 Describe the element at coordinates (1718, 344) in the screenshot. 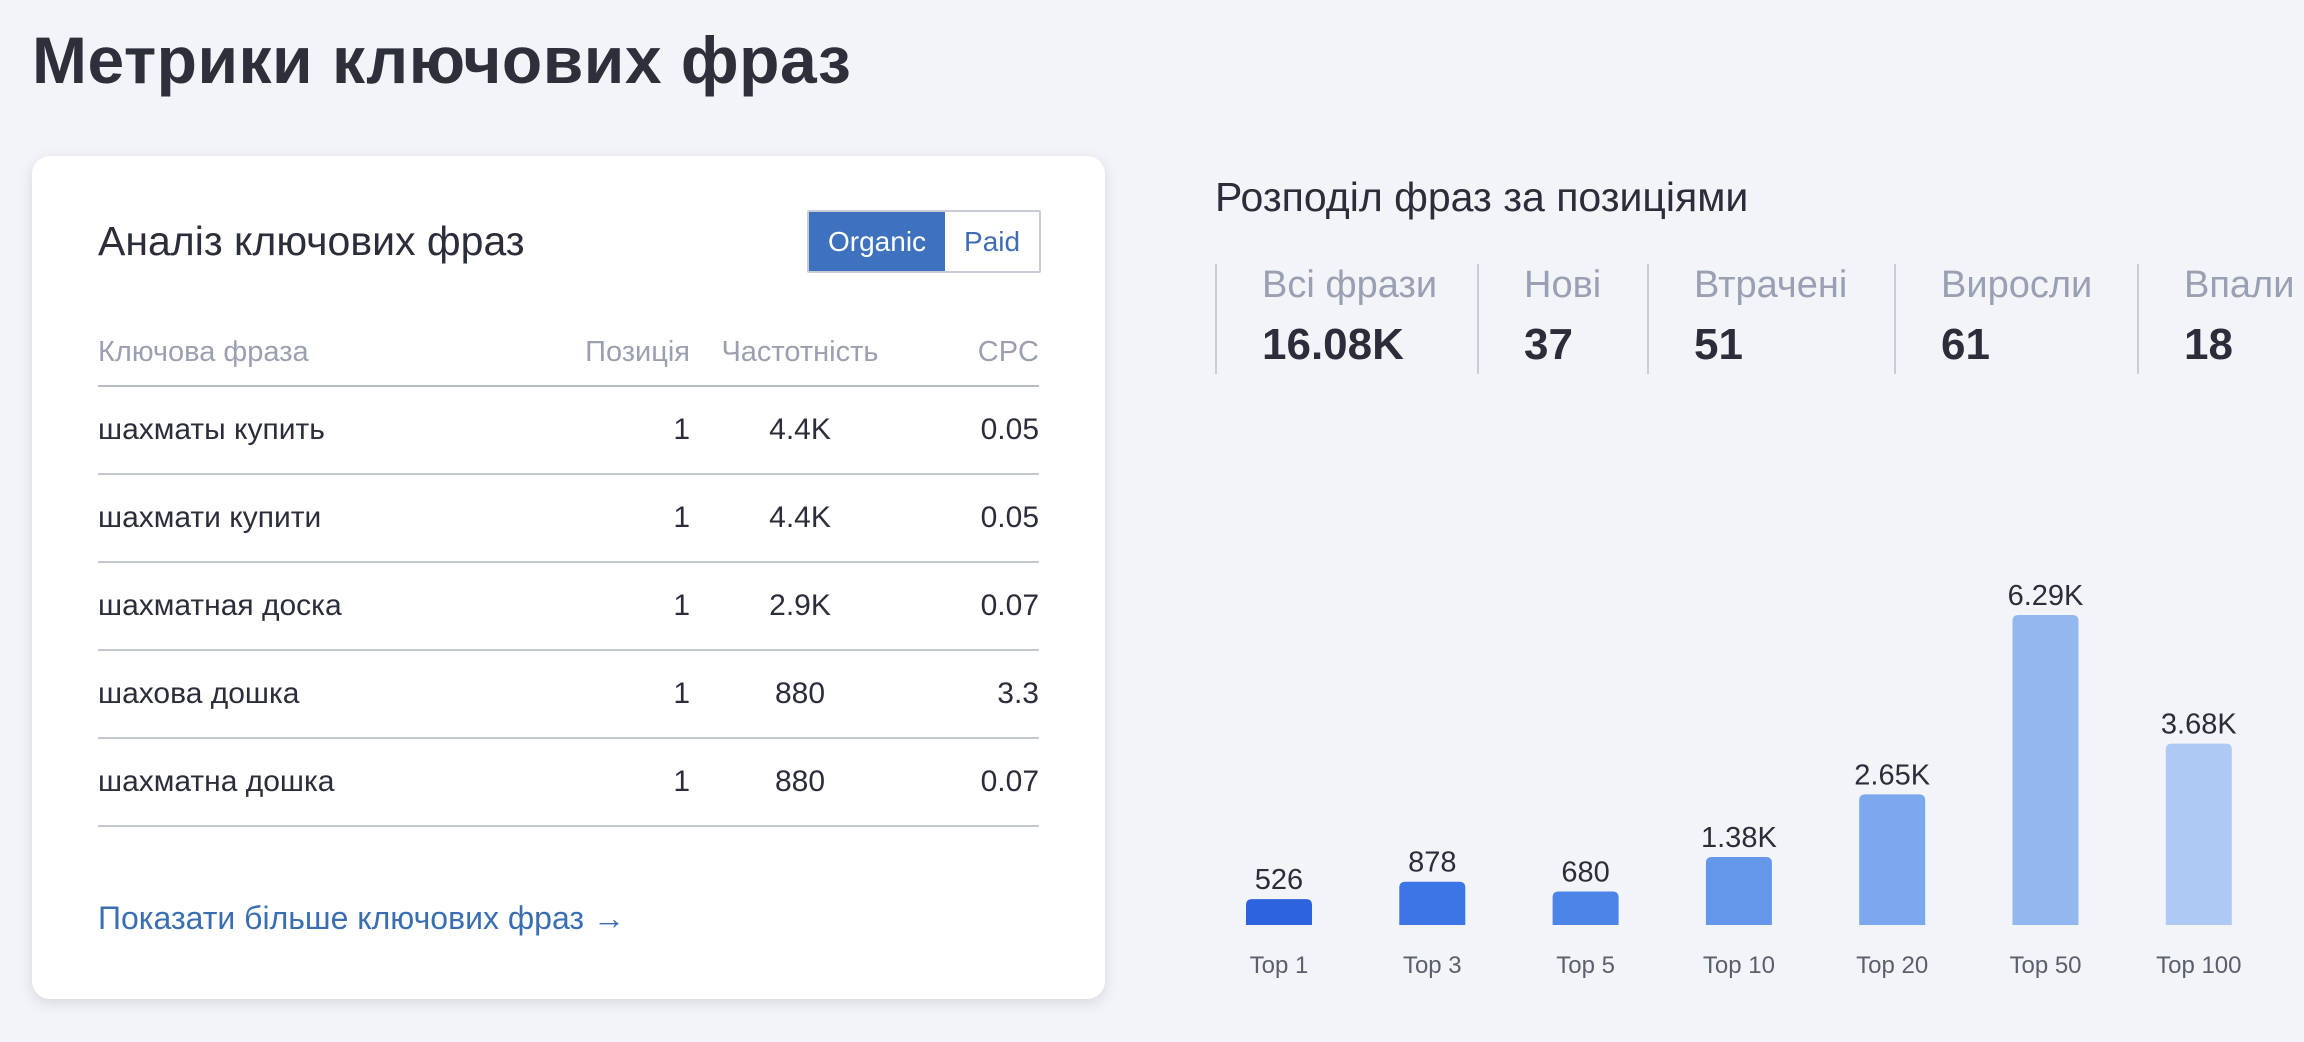

I see `stat-value: 51` at that location.